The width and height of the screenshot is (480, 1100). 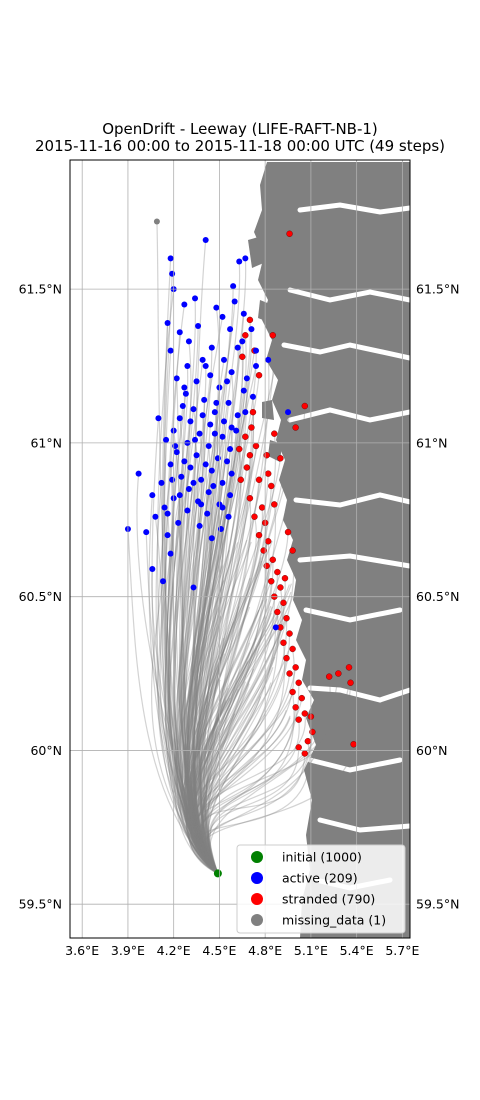 I want to click on legend-label: missing_data (1), so click(x=334, y=920).